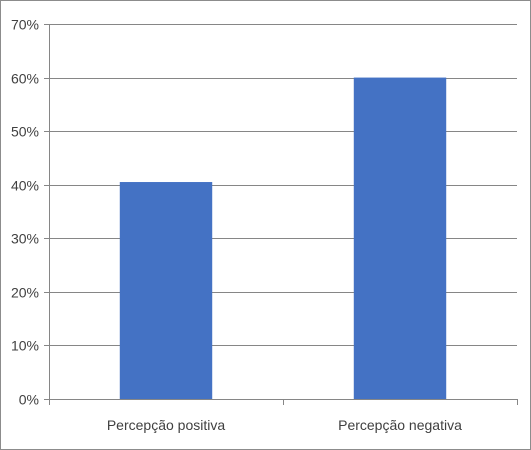 The height and width of the screenshot is (450, 531). I want to click on y-tick-label: 0%, so click(29, 400).